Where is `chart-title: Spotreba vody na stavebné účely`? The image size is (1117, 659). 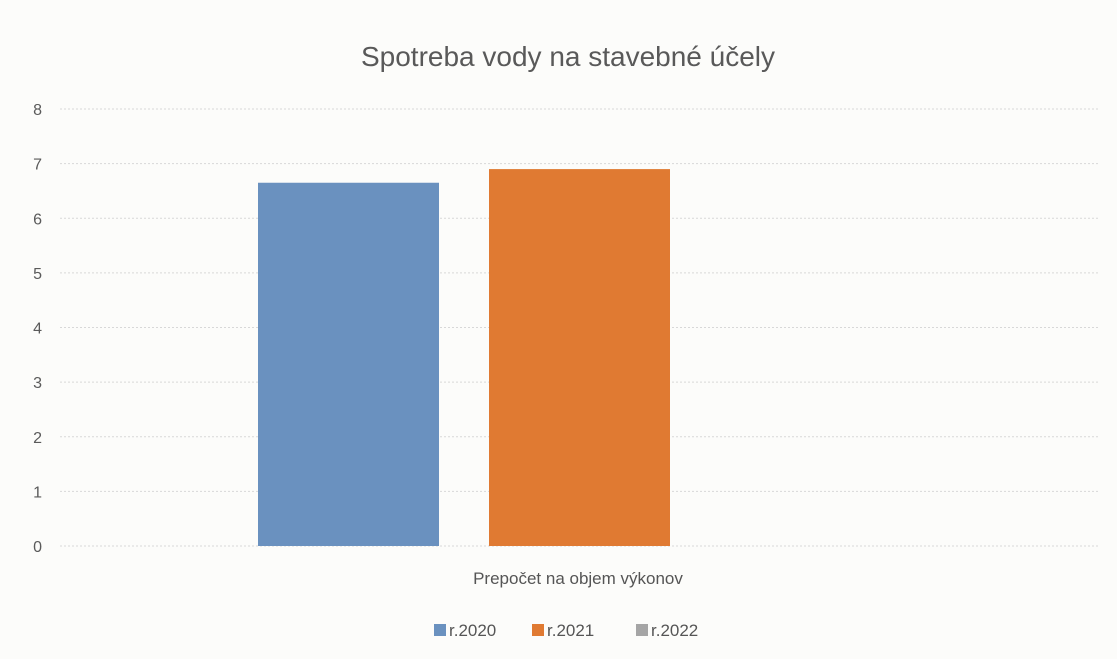
chart-title: Spotreba vody na stavebné účely is located at coordinates (568, 56).